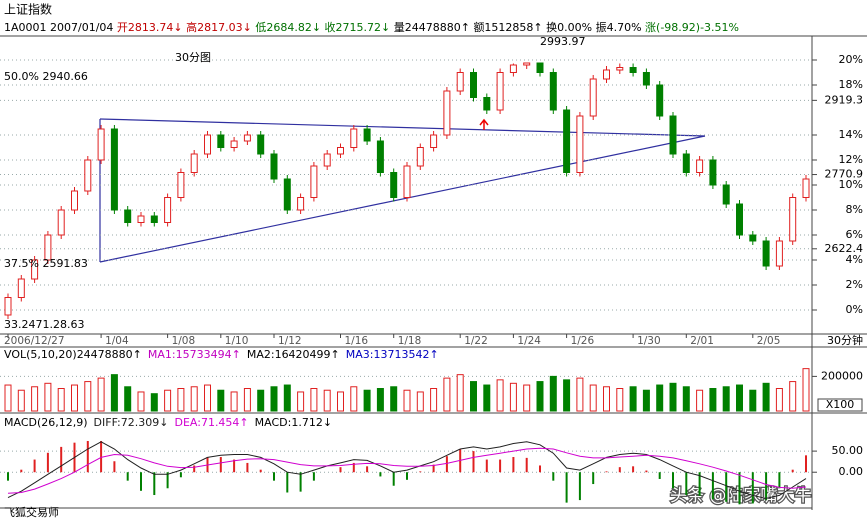 The image size is (867, 521). What do you see at coordinates (131, 422) in the screenshot?
I see `legend-item: DIFF:72.309↓` at bounding box center [131, 422].